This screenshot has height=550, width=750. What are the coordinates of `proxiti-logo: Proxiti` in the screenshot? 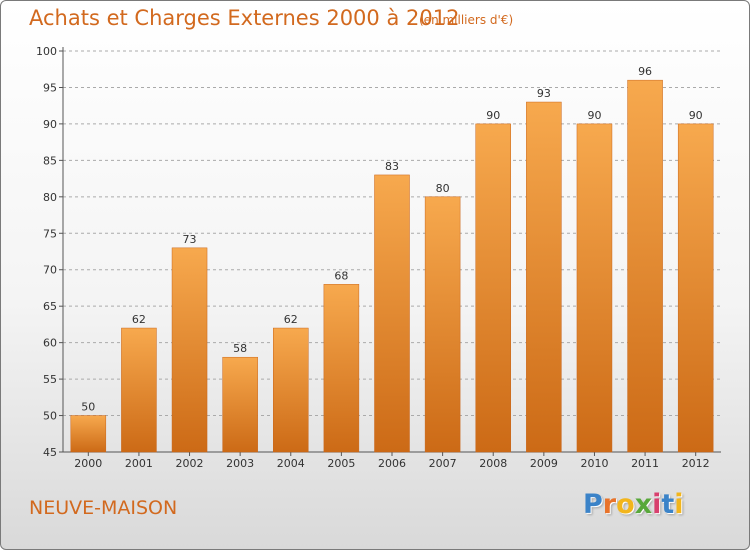 It's located at (633, 504).